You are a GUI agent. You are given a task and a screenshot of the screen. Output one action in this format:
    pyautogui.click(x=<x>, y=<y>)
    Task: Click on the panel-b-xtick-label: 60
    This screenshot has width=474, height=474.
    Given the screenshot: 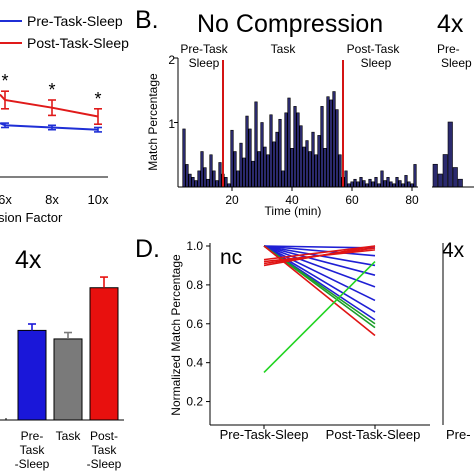 What is the action you would take?
    pyautogui.click(x=352, y=200)
    